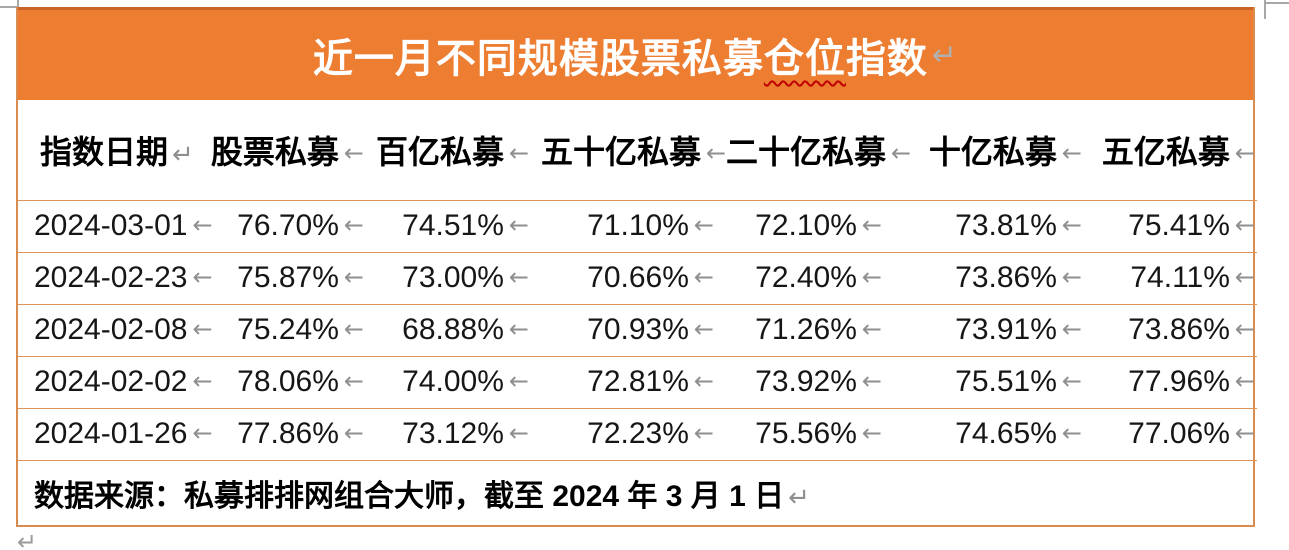 Image resolution: width=1289 pixels, height=550 pixels. Describe the element at coordinates (111, 225) in the screenshot. I see `cell-value: 2024-03-01` at that location.